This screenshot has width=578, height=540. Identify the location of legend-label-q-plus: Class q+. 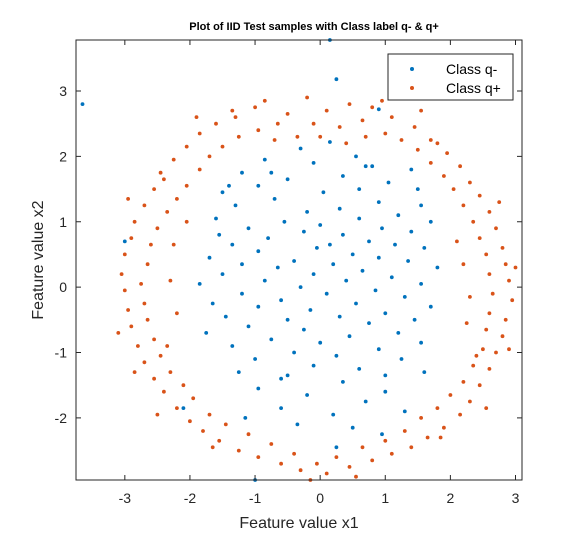
(473, 88).